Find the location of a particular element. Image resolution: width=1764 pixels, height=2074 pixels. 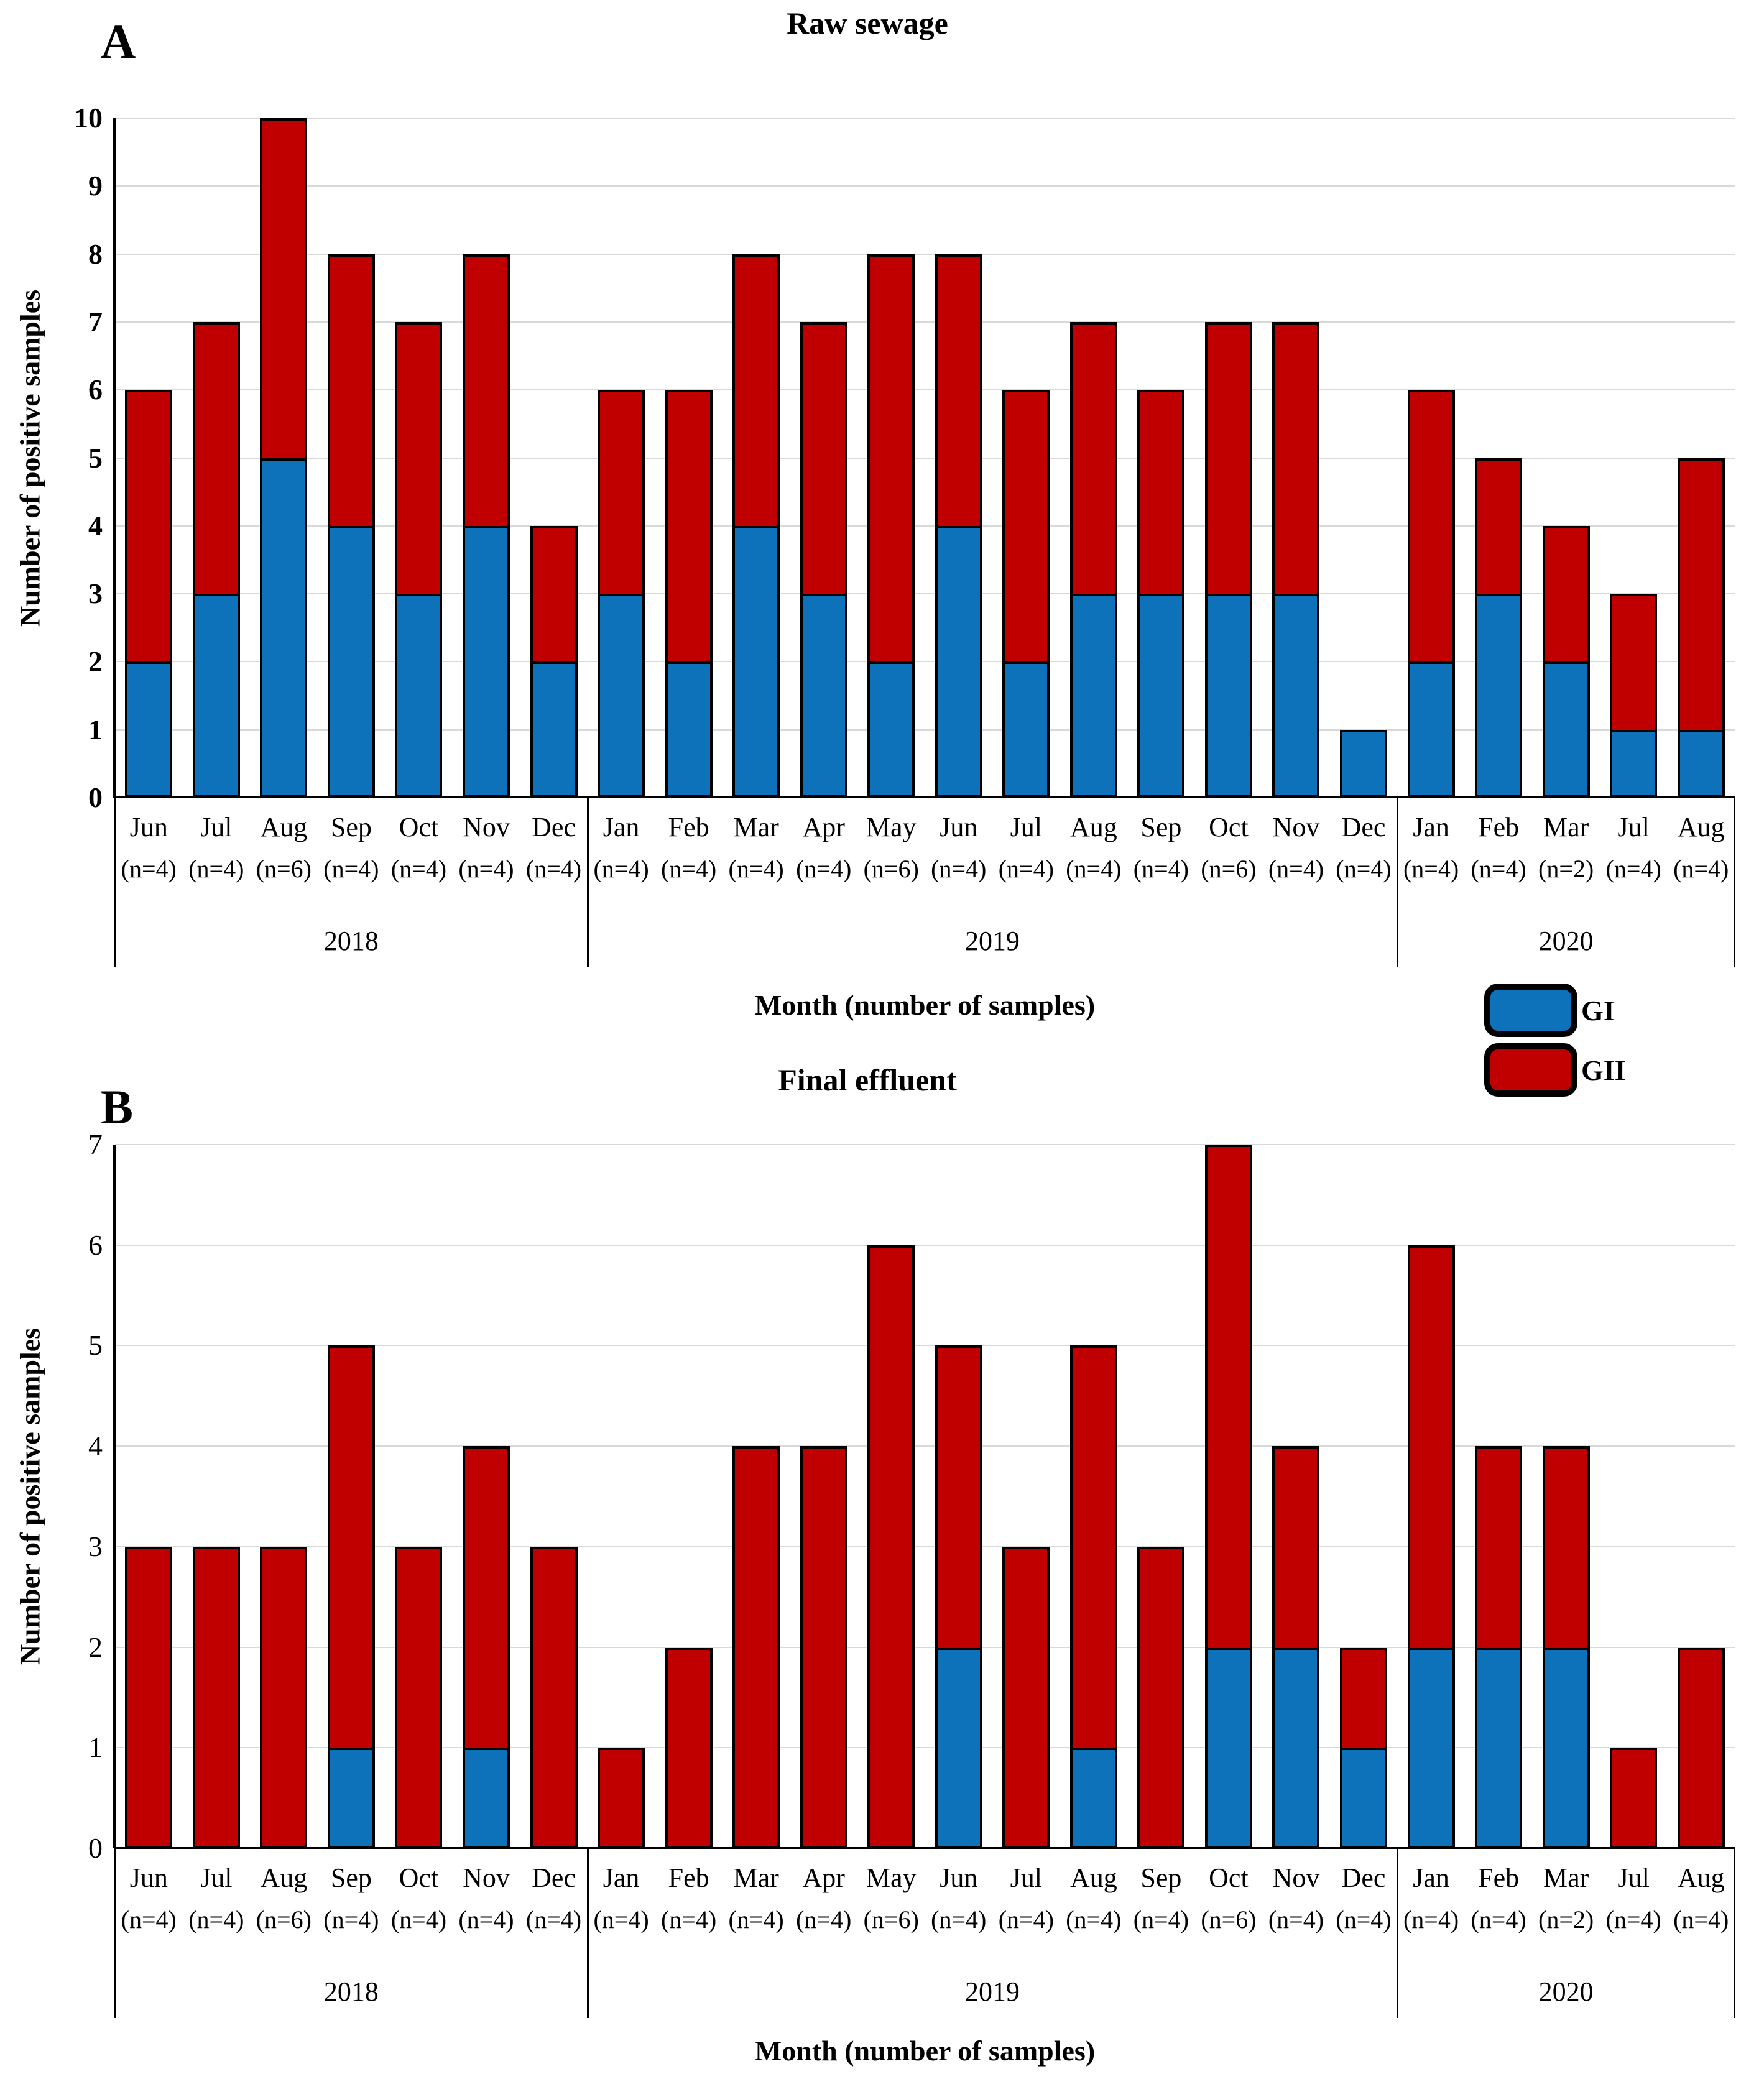

gii-color-swatch is located at coordinates (1531, 1070).